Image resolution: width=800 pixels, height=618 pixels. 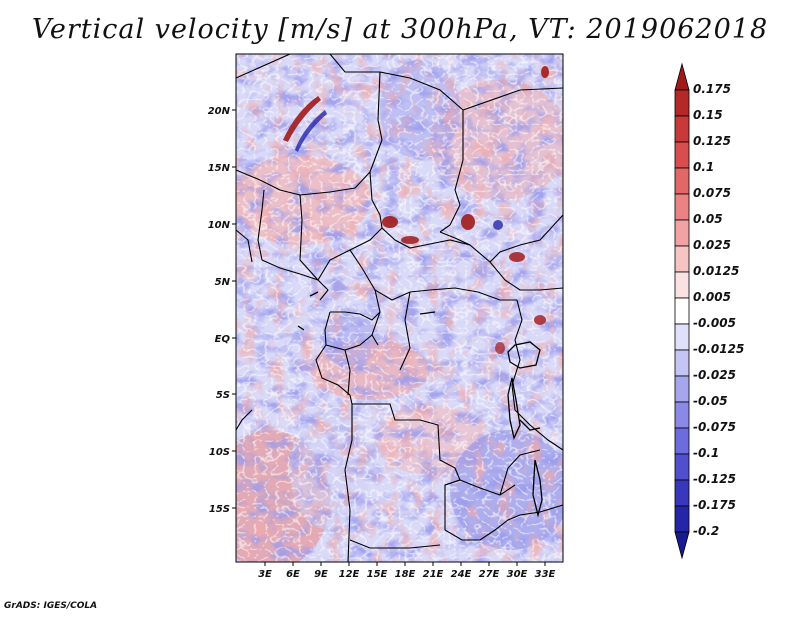 What do you see at coordinates (420, 404) in the screenshot?
I see `lakes-coastline` at bounding box center [420, 404].